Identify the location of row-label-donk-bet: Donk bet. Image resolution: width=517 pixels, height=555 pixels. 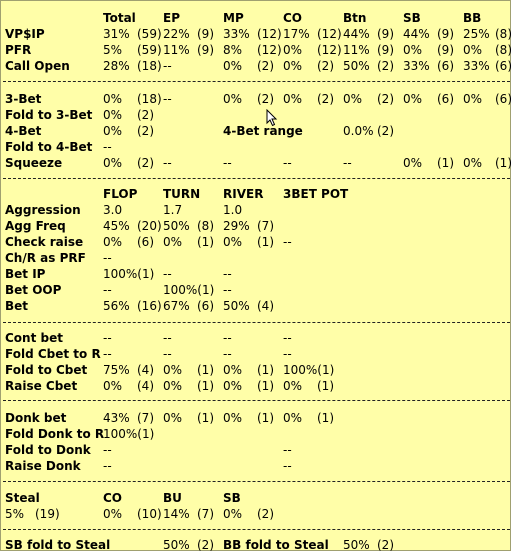
(36, 418).